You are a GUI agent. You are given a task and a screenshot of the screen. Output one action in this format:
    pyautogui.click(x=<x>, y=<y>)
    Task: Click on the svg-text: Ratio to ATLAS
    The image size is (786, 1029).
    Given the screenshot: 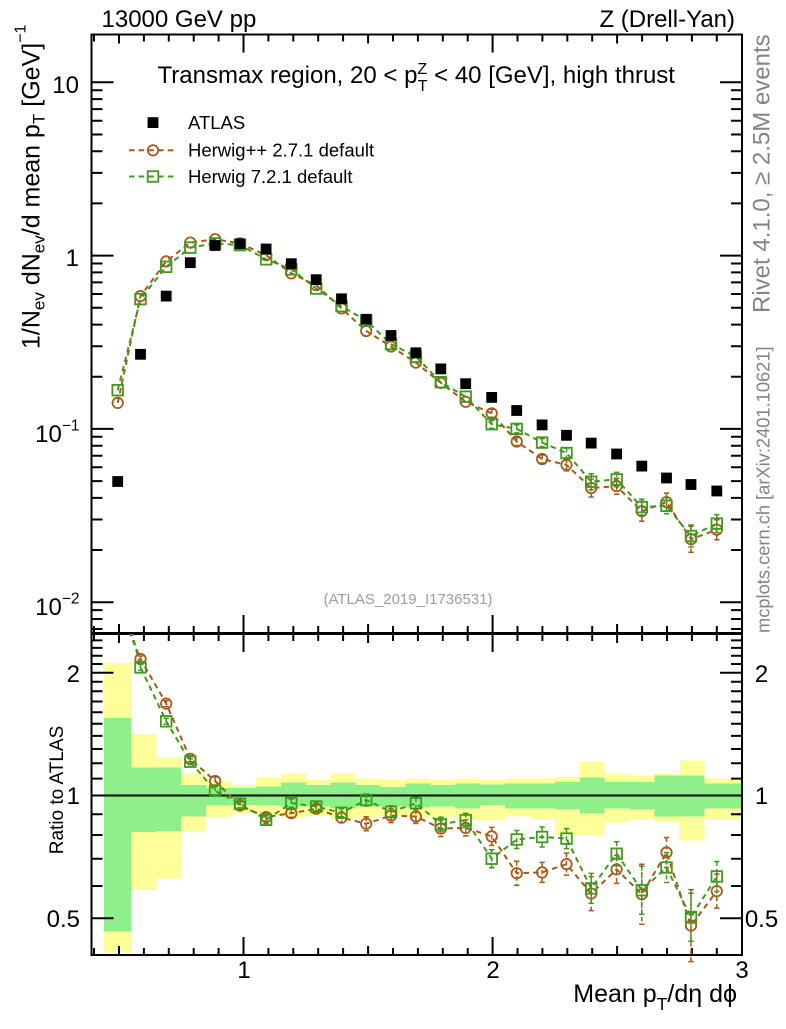 What is the action you would take?
    pyautogui.click(x=57, y=790)
    